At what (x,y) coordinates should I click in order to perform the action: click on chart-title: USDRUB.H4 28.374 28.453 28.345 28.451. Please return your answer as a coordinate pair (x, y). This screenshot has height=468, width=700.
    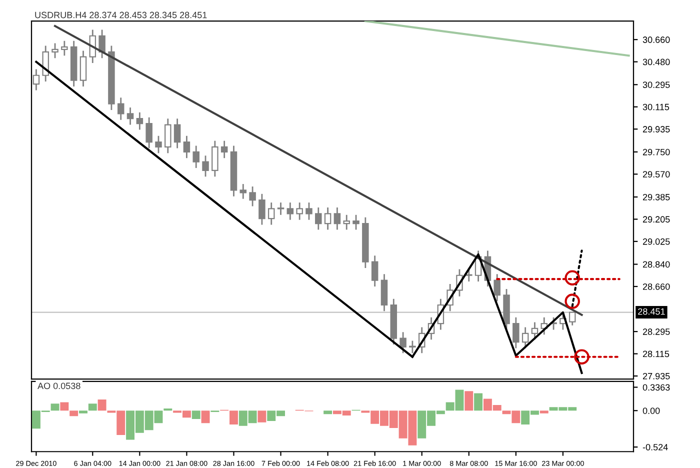
    Looking at the image, I should click on (121, 15).